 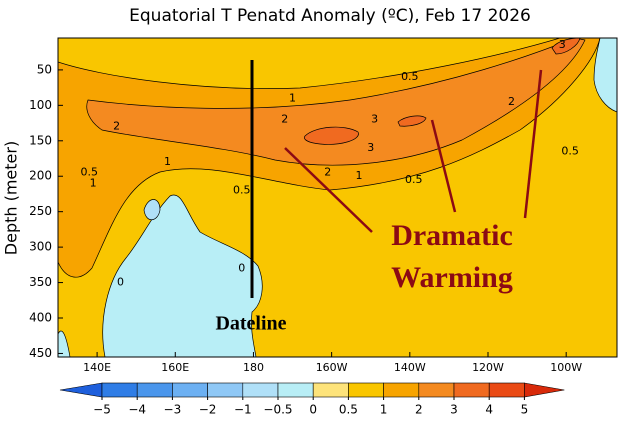 What do you see at coordinates (410, 367) in the screenshot?
I see `x-tick-label: 140W` at bounding box center [410, 367].